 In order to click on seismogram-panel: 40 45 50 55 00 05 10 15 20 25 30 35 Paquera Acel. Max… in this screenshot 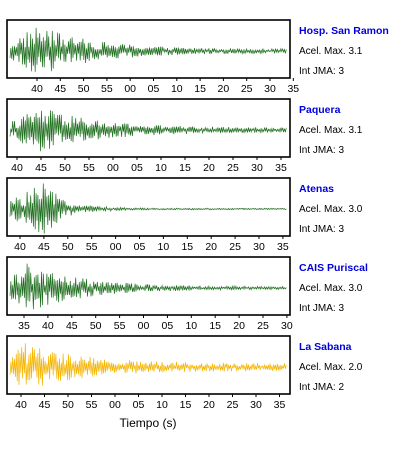, I will do `click(184, 136)`.